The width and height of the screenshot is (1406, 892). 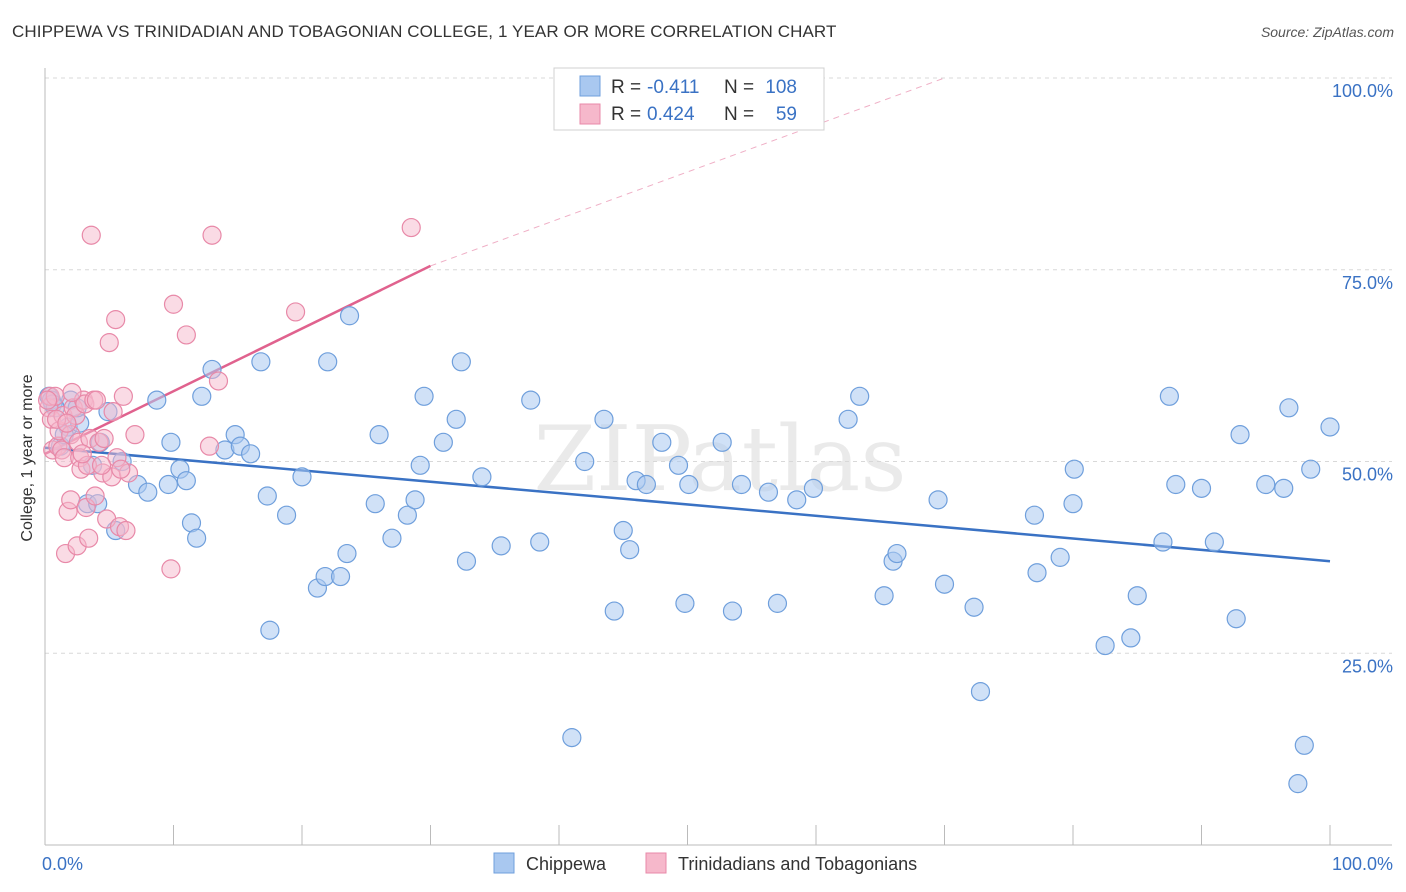 What do you see at coordinates (687, 172) in the screenshot?
I see `trend-line-trinidadians-extension` at bounding box center [687, 172].